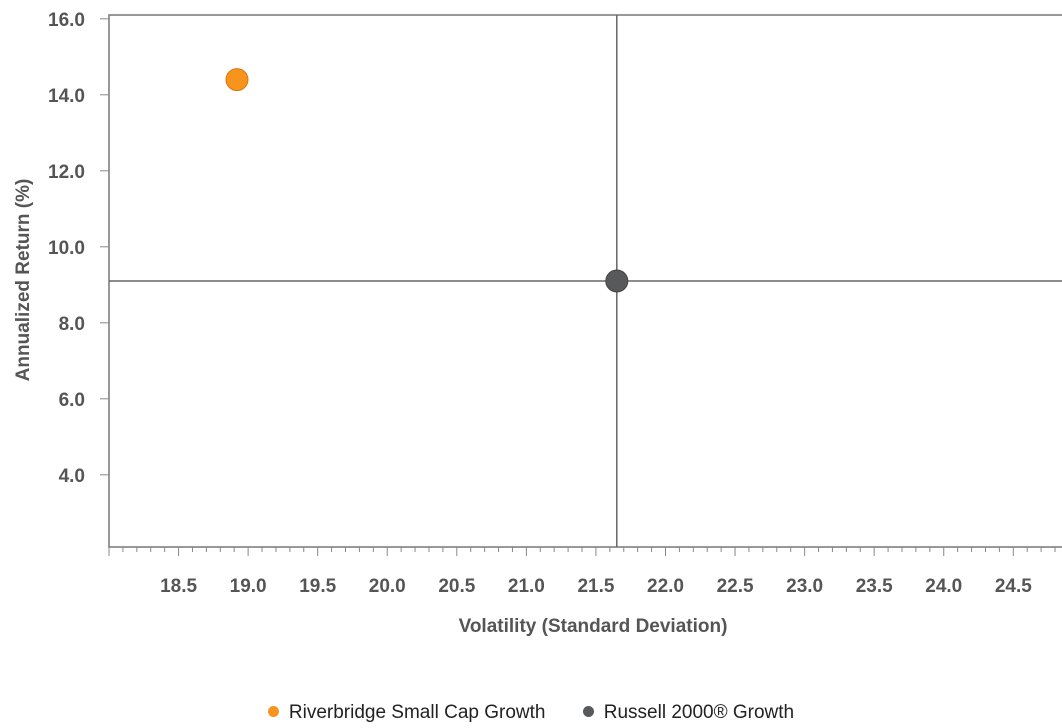  What do you see at coordinates (23, 280) in the screenshot?
I see `y-axis-title: Annualized Return (%)` at bounding box center [23, 280].